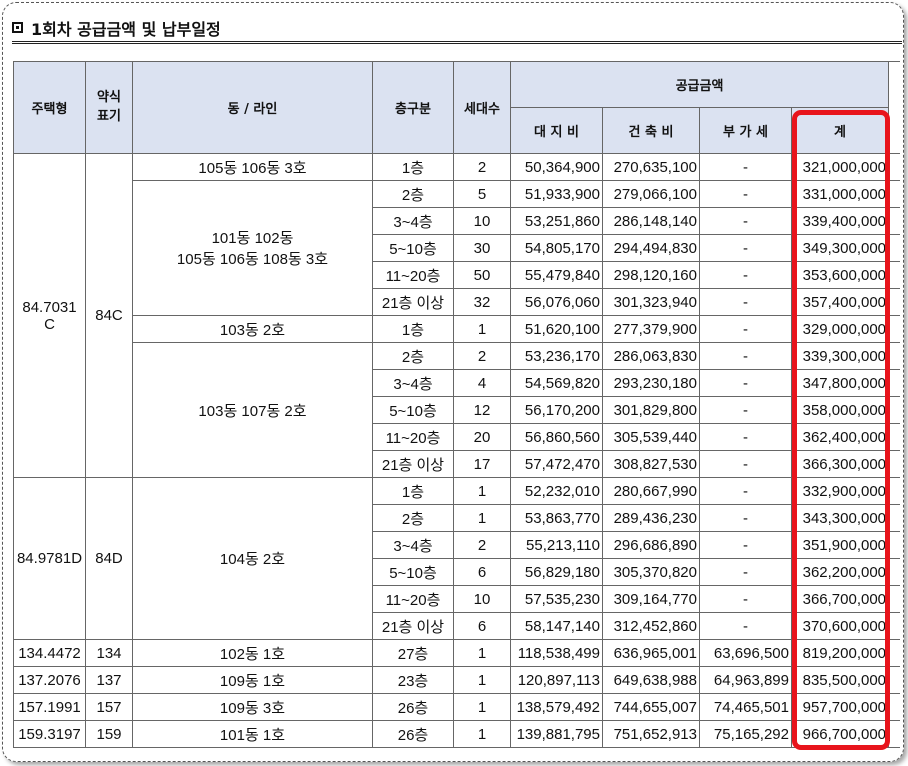  What do you see at coordinates (556, 410) in the screenshot?
I see `cell-land: 56,170,200` at bounding box center [556, 410].